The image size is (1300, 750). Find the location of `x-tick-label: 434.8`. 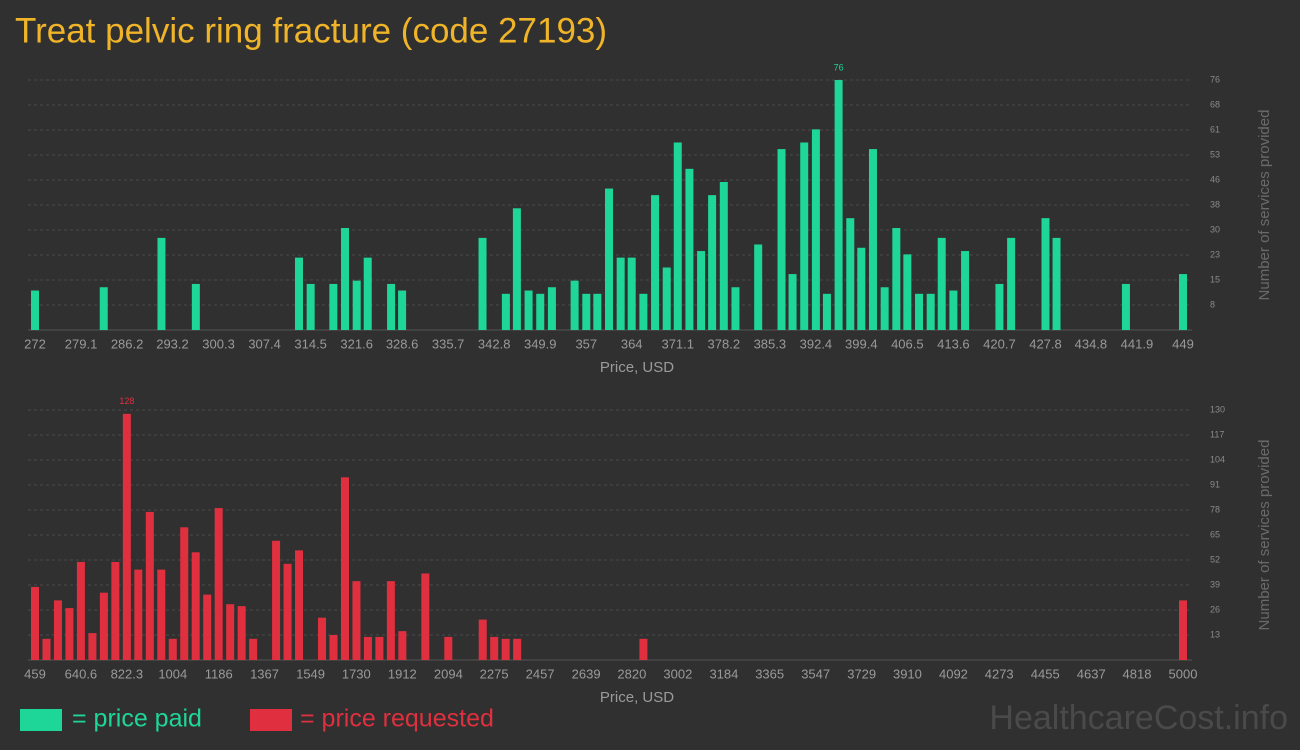

x-tick-label: 434.8 is located at coordinates (1091, 343).